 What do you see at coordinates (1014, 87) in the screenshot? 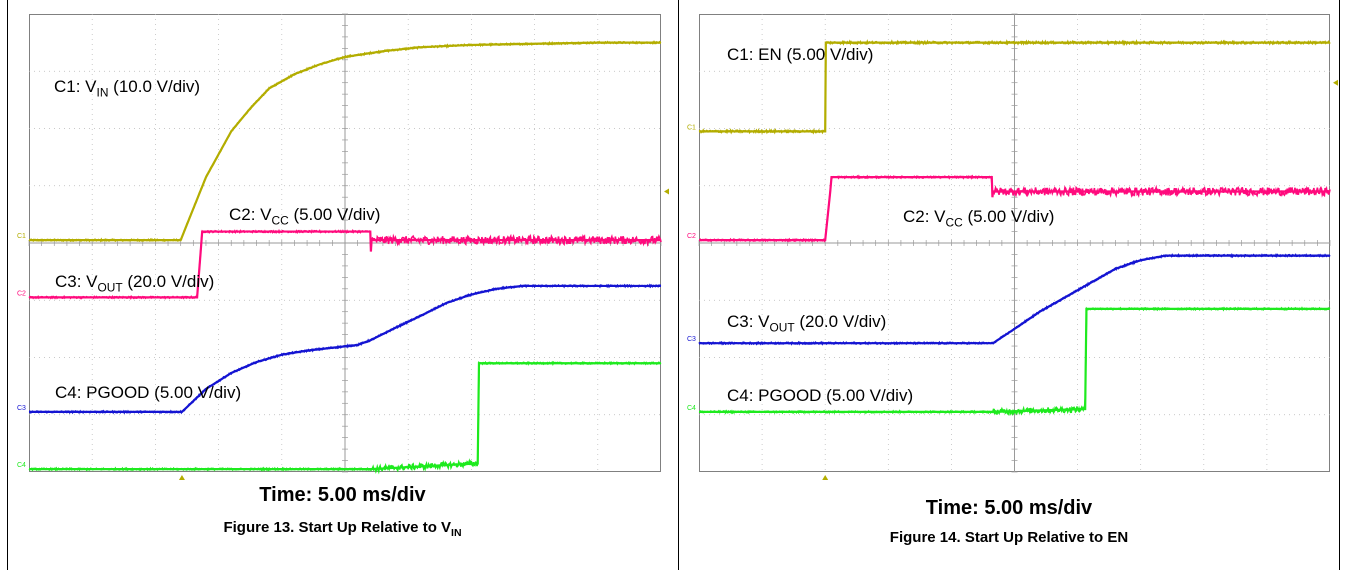
I see `trace-c1` at bounding box center [1014, 87].